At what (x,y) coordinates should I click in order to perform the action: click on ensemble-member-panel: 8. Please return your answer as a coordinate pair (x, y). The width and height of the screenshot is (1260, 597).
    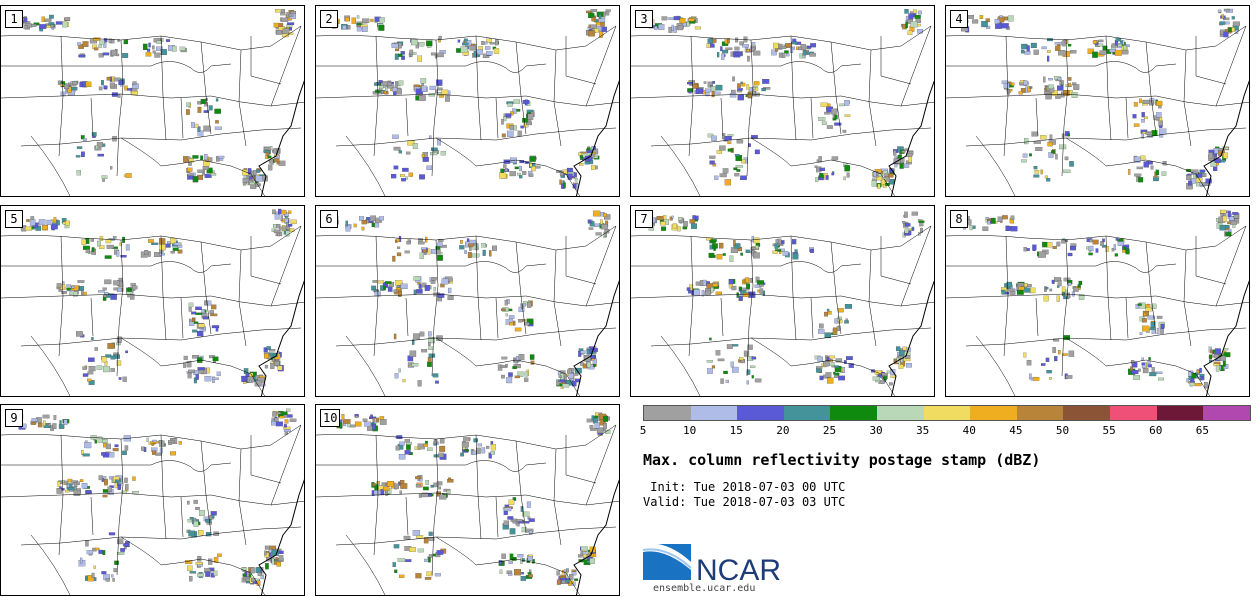
    Looking at the image, I should click on (1097, 301).